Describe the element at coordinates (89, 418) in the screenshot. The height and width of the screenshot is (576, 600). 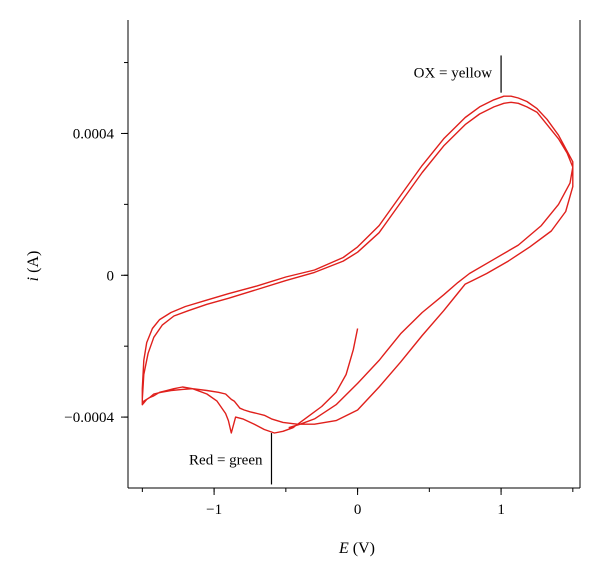
I see `y-tick-label: −0.0004` at that location.